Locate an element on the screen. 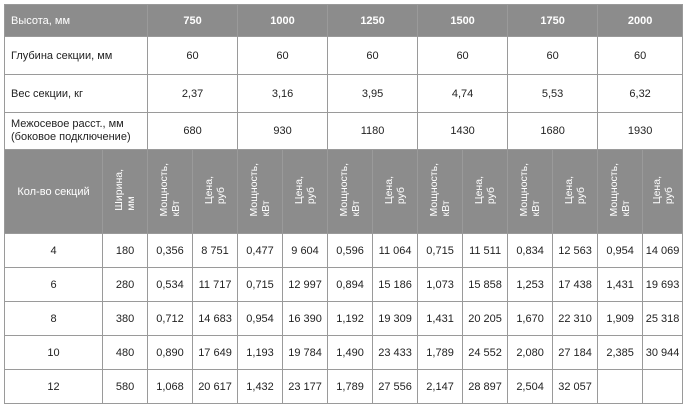  power-cell: 1,253 is located at coordinates (530, 284).